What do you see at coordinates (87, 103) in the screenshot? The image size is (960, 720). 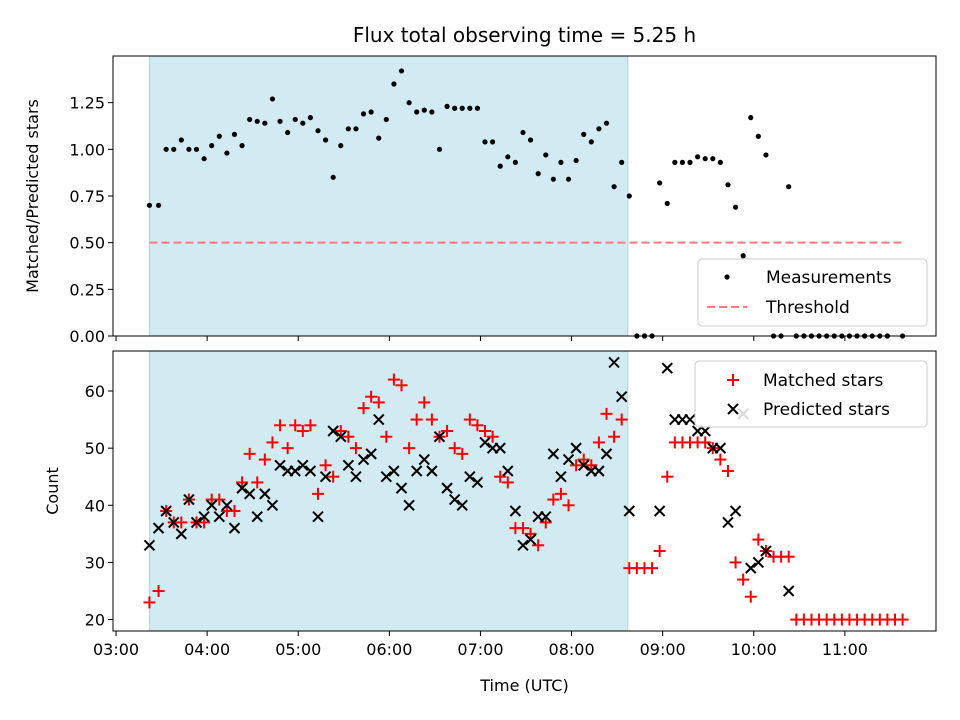 I see `y-tick-label: 1.25` at bounding box center [87, 103].